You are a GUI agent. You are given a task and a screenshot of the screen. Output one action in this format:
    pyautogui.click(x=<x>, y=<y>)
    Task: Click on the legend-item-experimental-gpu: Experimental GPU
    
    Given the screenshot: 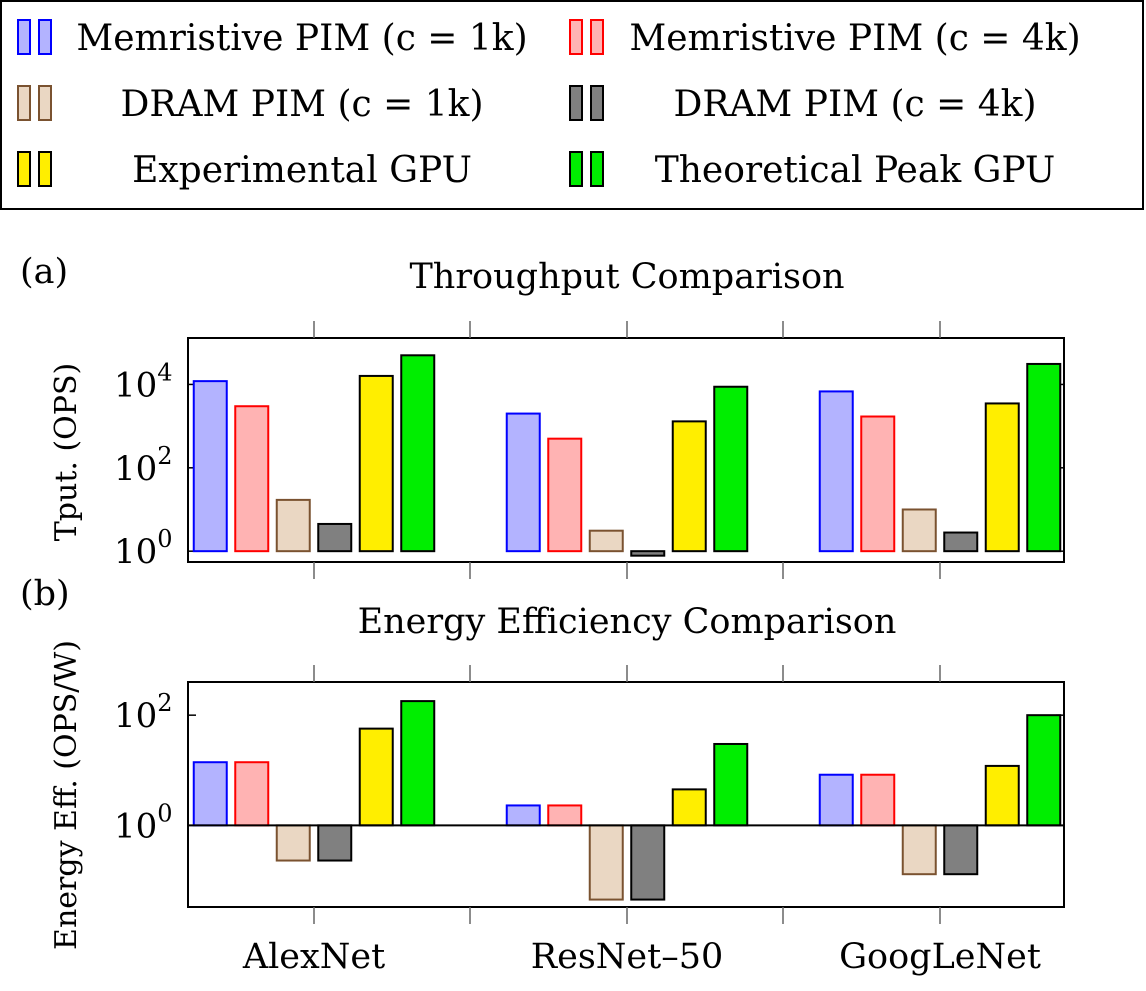 What is the action you would take?
    pyautogui.click(x=244, y=170)
    